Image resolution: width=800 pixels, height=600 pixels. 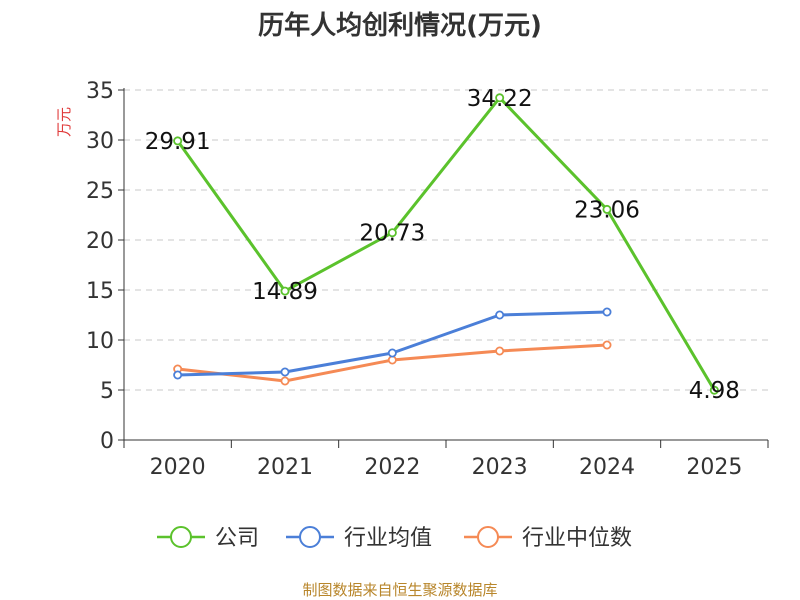 I want to click on legend-item: 行业均值, so click(x=359, y=538).